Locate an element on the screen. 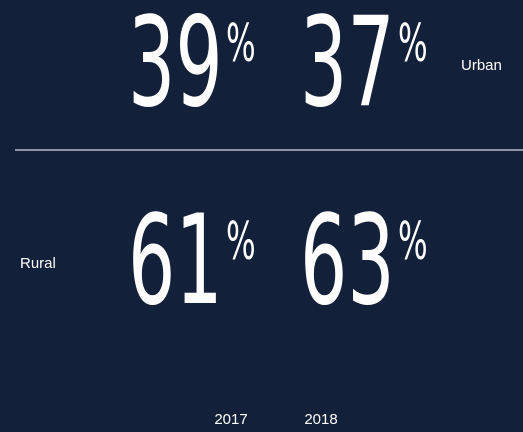 This screenshot has height=432, width=523. share-number: 63 is located at coordinates (347, 261).